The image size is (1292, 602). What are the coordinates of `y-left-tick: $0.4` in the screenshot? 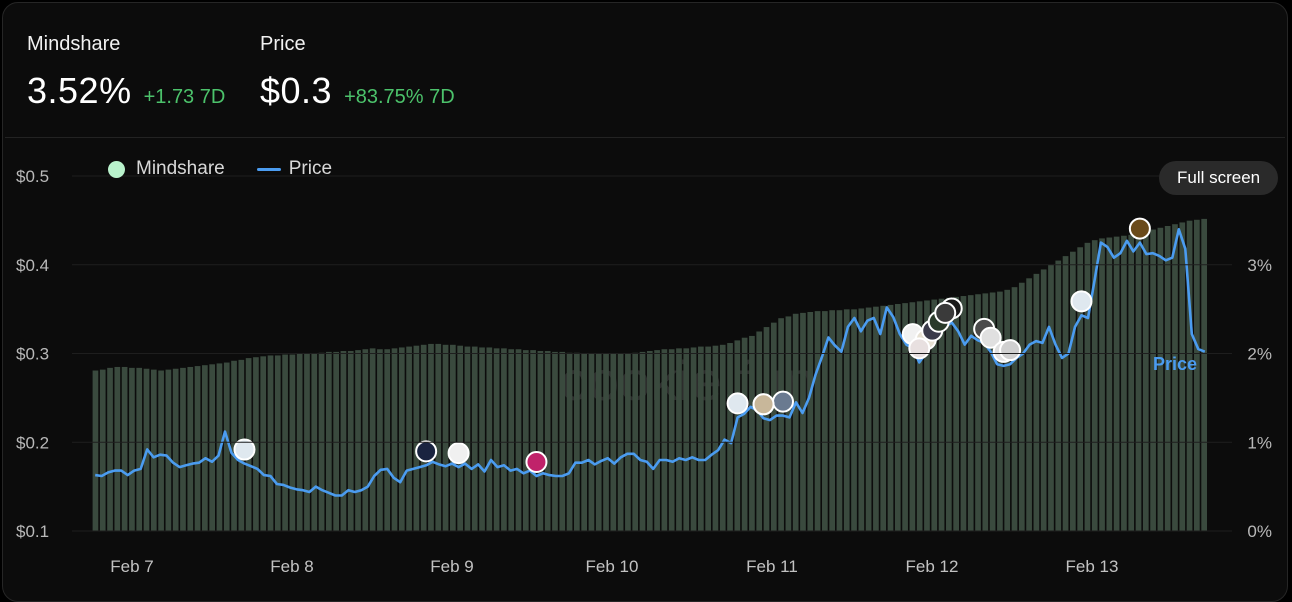 It's located at (32, 265).